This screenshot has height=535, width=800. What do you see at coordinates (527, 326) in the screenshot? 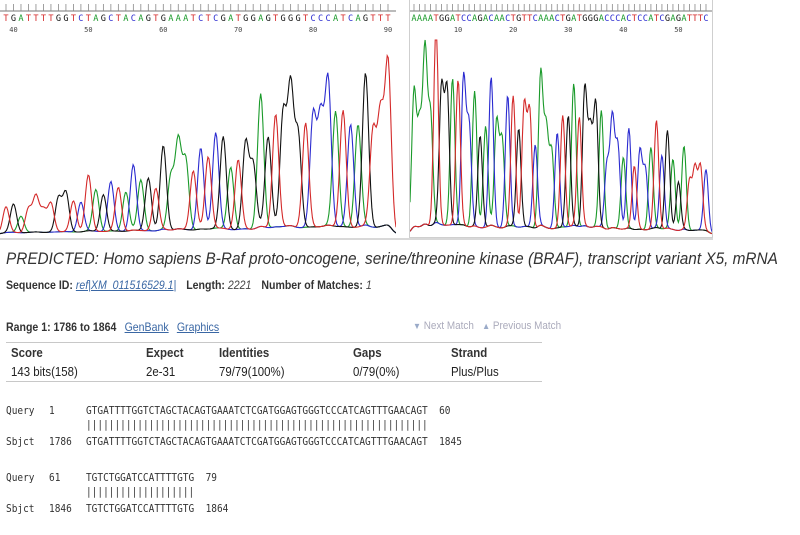
I see `previous-match-link: Previous Match` at bounding box center [527, 326].